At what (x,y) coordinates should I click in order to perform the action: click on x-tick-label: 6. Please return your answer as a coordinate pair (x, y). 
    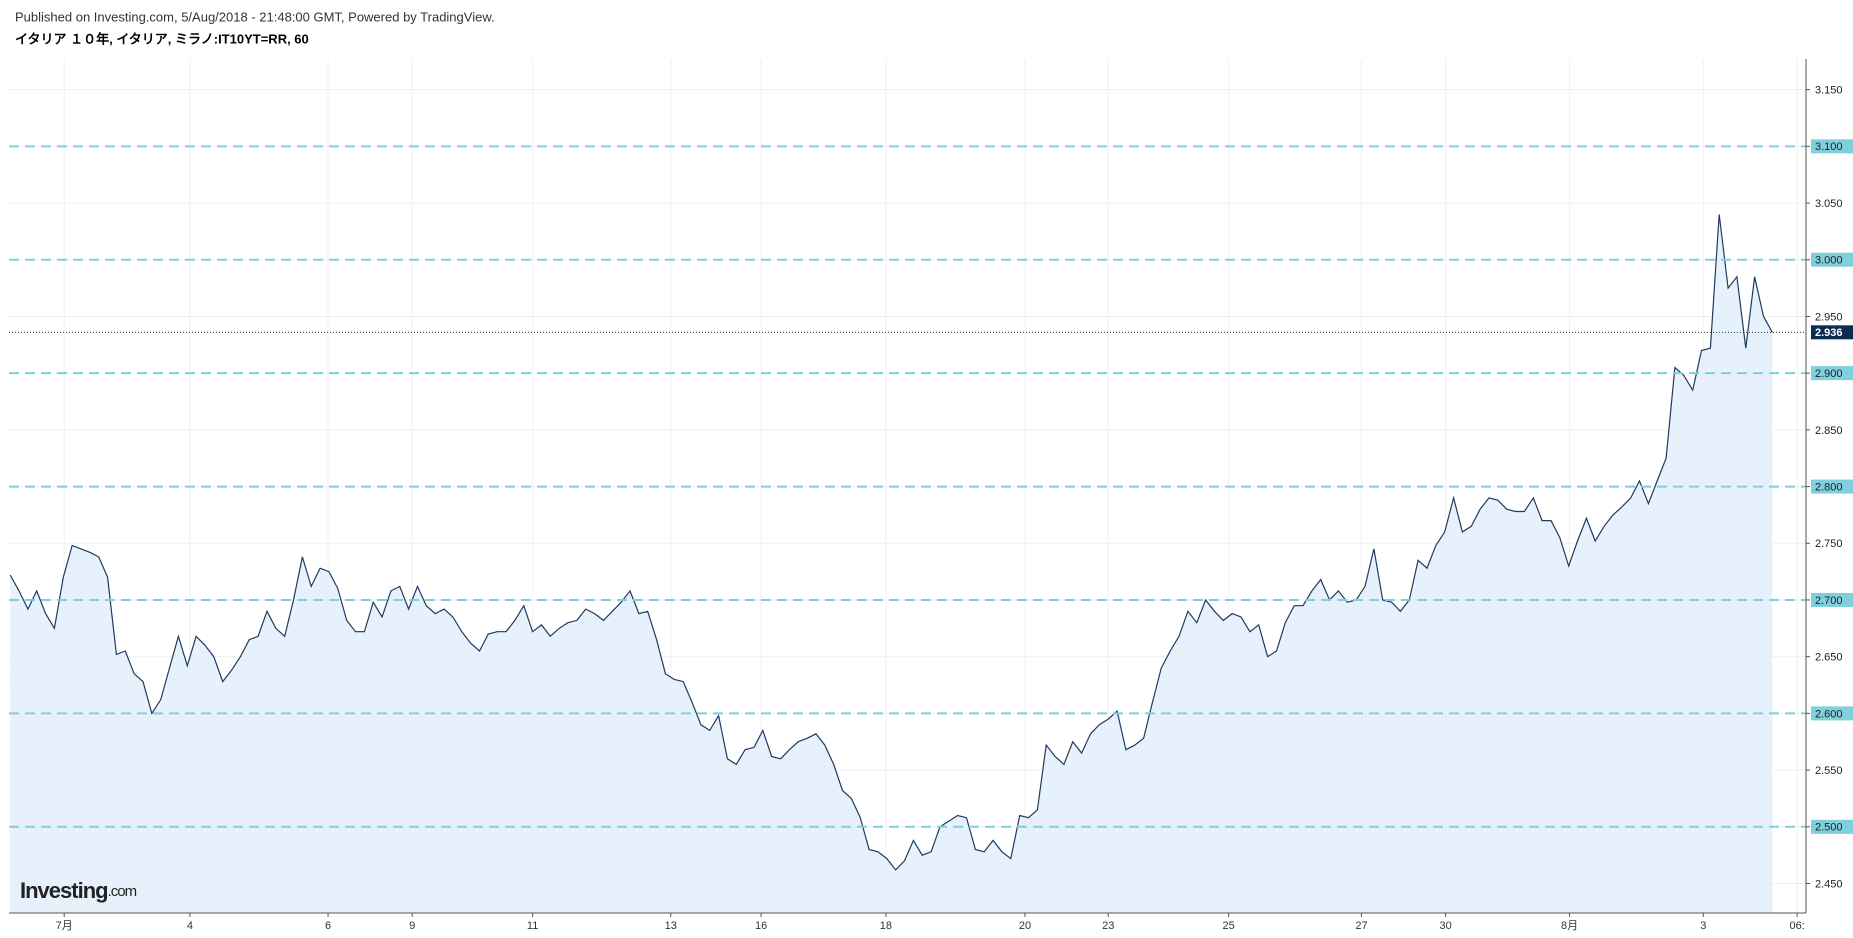
    Looking at the image, I should click on (328, 926).